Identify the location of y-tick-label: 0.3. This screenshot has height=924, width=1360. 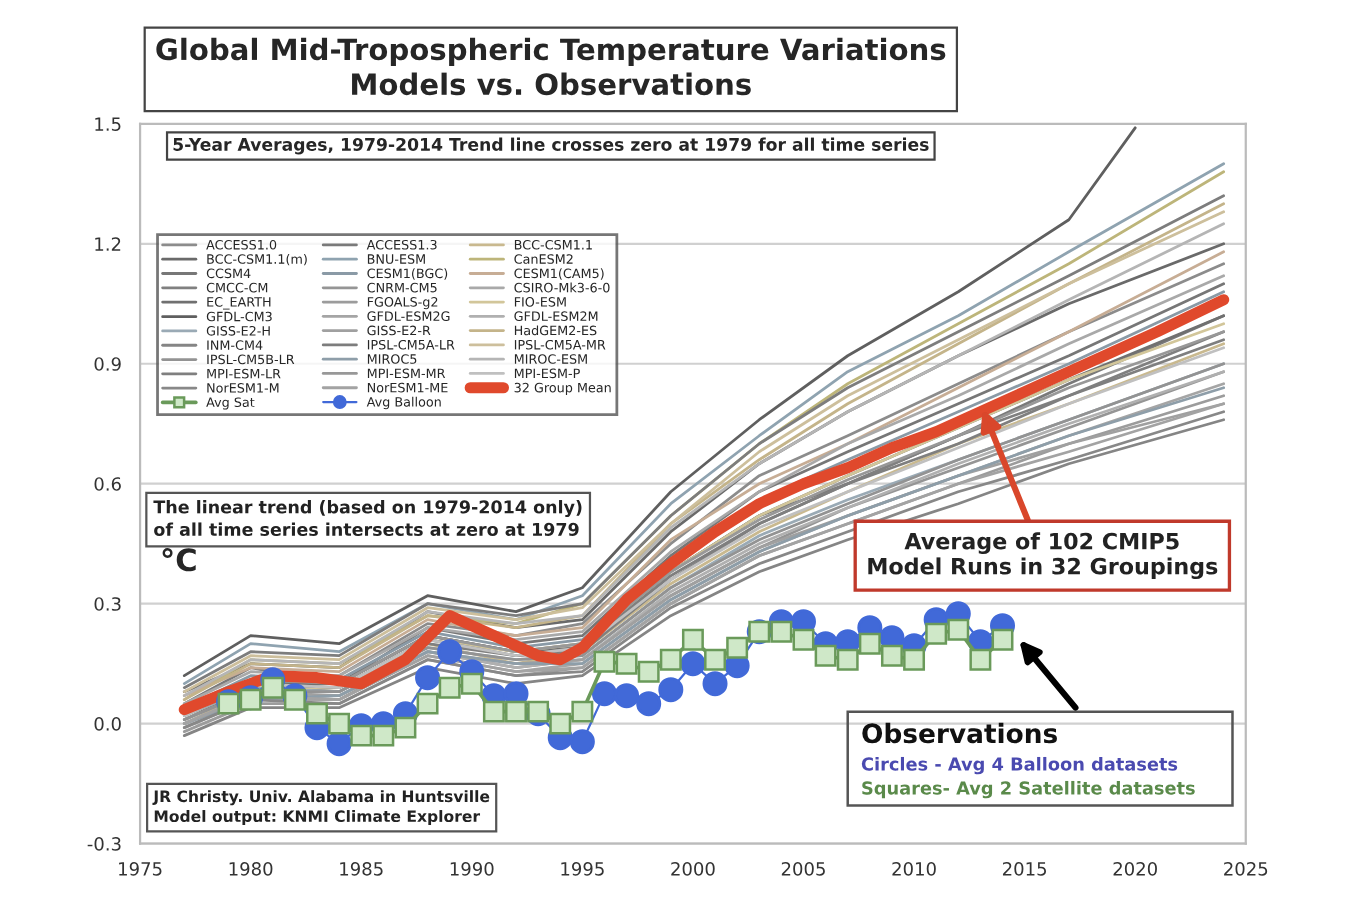
(107, 604).